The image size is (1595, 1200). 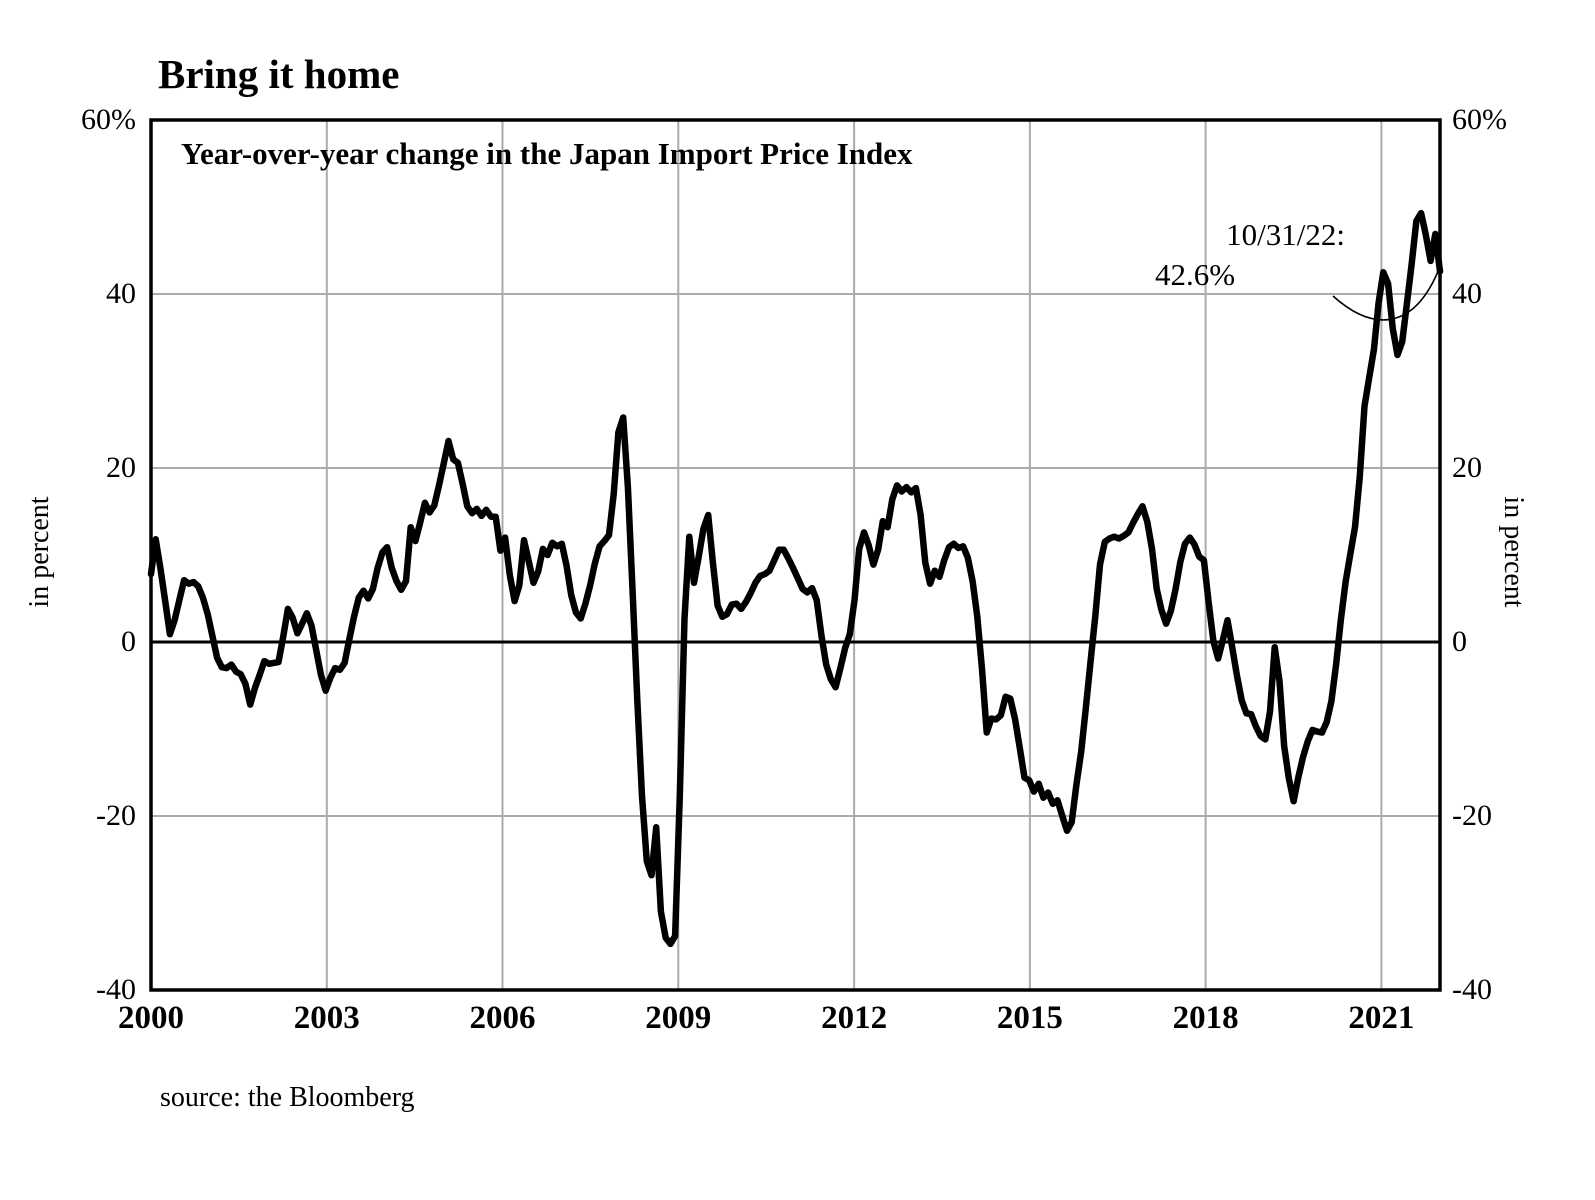 I want to click on y-tick-label-right--20: -20, so click(x=1472, y=815).